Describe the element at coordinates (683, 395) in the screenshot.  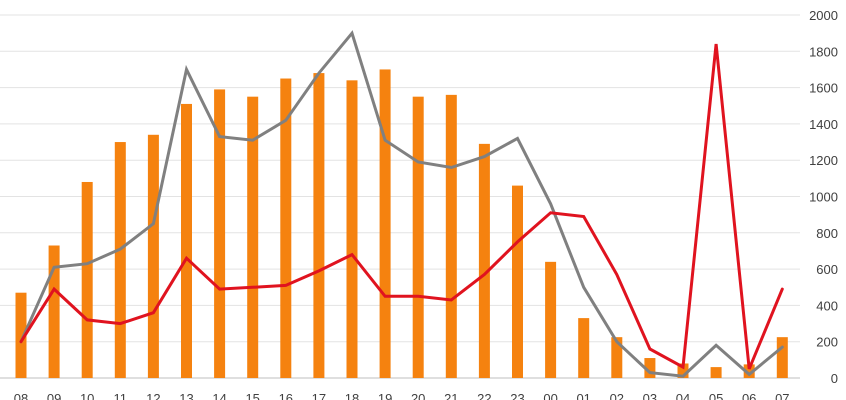
I see `x-tick-label: 04` at that location.